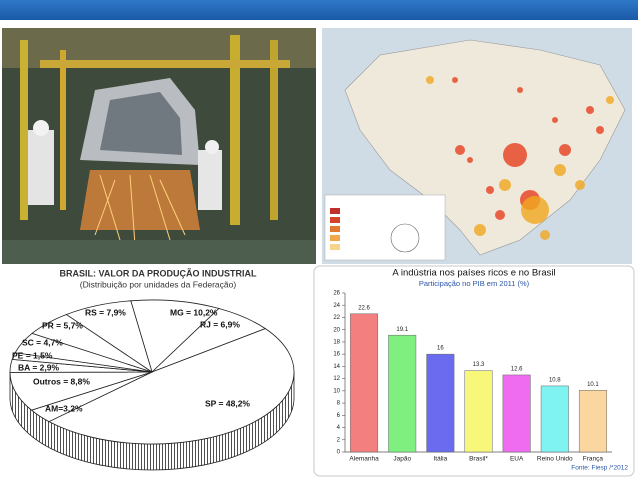 The height and width of the screenshot is (479, 638). Describe the element at coordinates (339, 416) in the screenshot. I see `y-tick-label: 6` at that location.